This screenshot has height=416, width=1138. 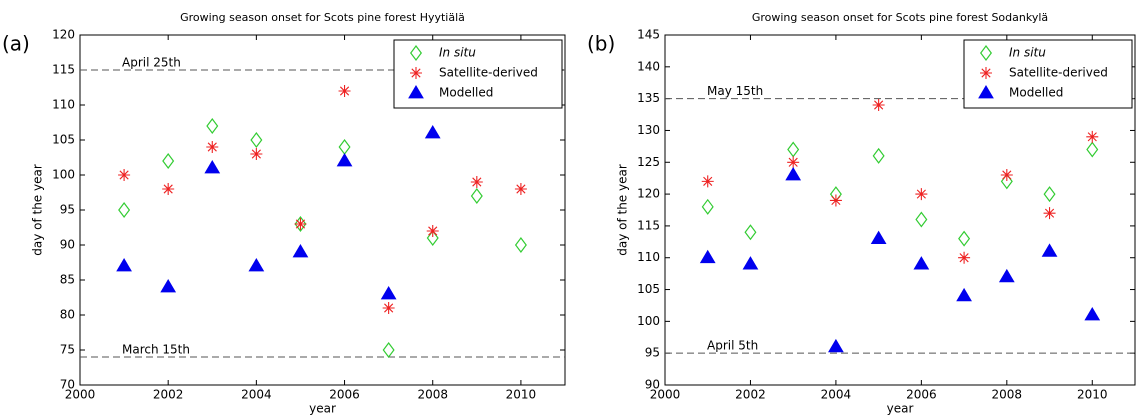 What do you see at coordinates (67, 245) in the screenshot?
I see `y-tick-label: 90` at bounding box center [67, 245].